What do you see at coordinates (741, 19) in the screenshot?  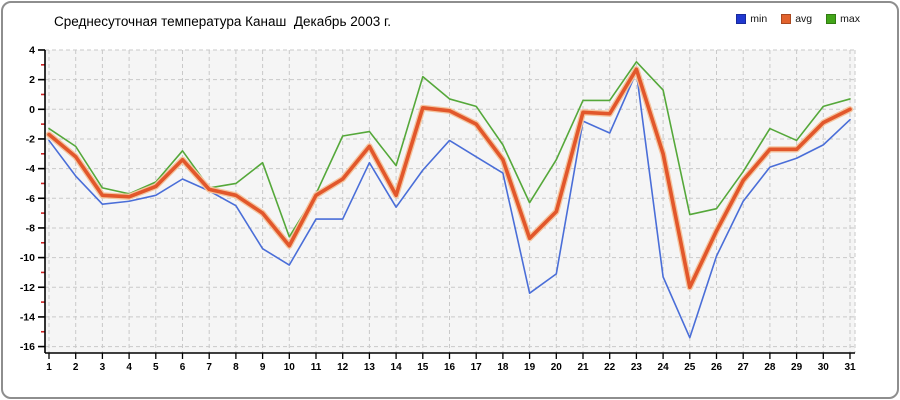 I see `min-series-swatch-icon` at bounding box center [741, 19].